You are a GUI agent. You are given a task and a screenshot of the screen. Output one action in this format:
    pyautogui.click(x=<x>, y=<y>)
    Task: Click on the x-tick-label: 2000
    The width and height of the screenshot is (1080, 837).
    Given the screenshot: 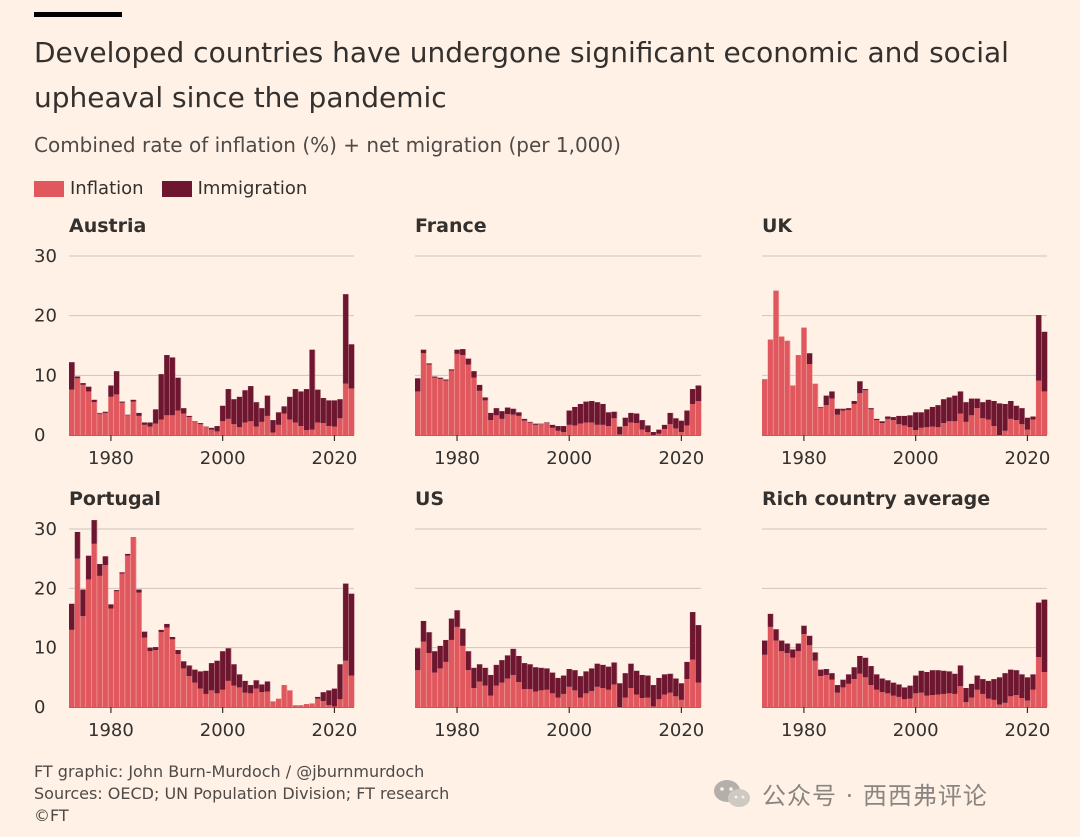 What is the action you would take?
    pyautogui.click(x=916, y=730)
    